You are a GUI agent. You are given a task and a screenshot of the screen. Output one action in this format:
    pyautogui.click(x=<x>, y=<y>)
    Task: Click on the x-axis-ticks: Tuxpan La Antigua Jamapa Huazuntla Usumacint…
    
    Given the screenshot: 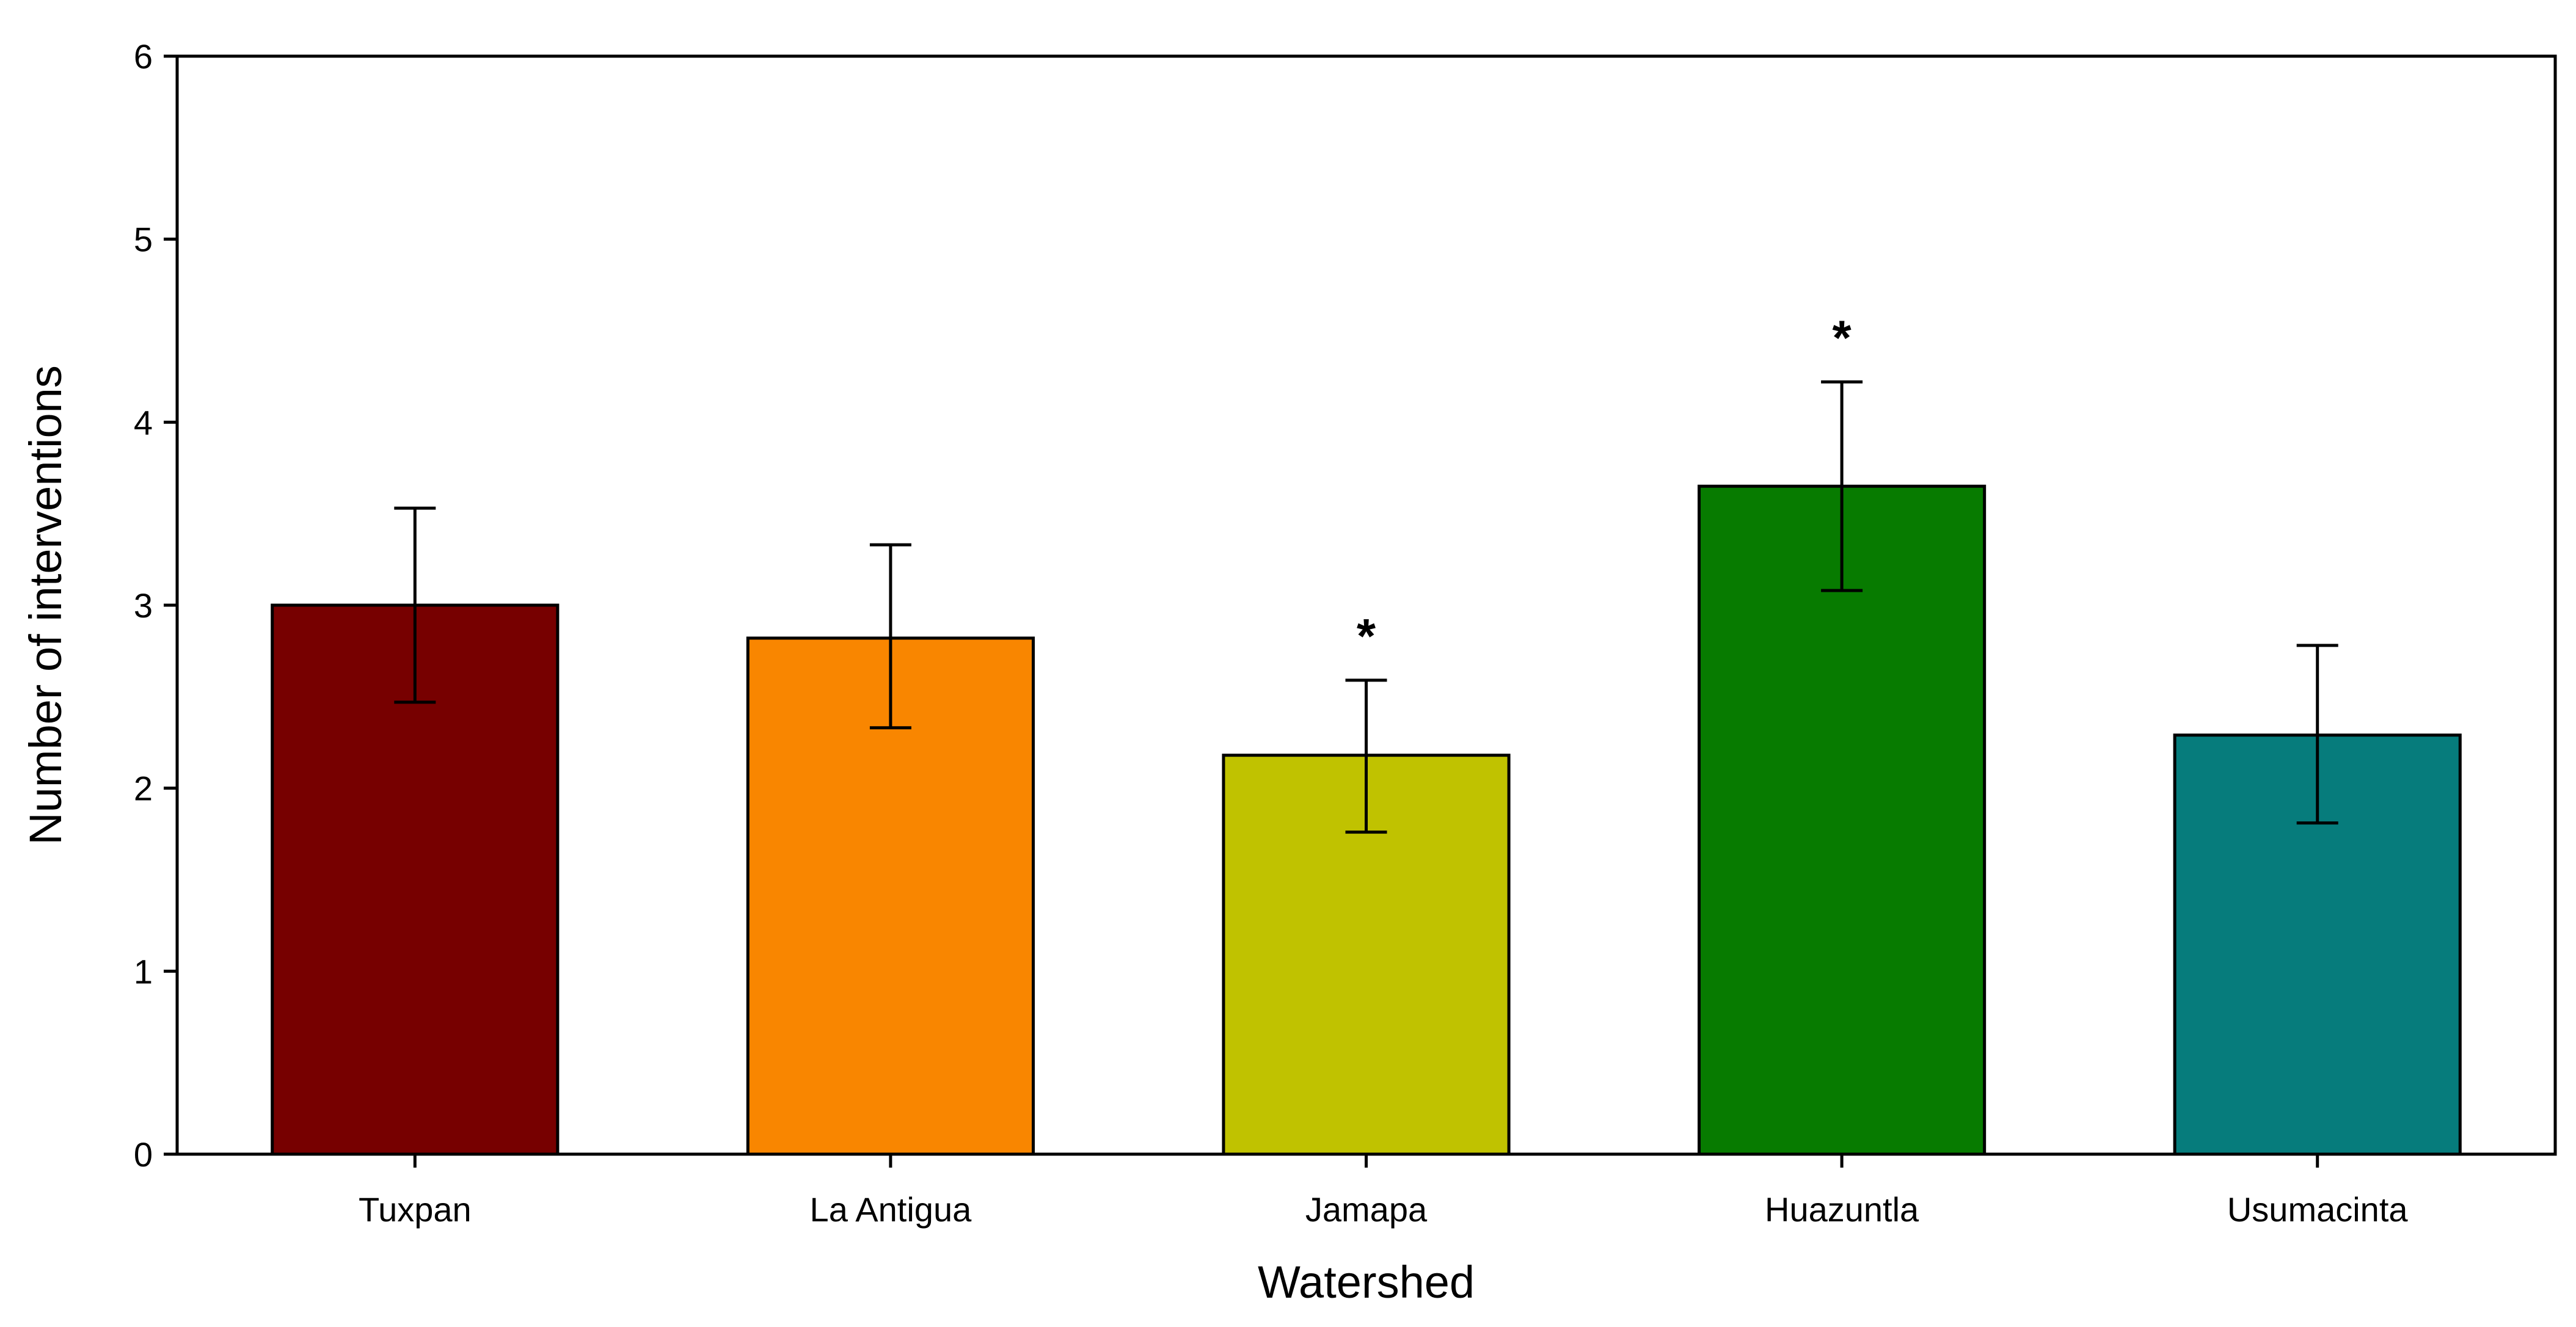 What is the action you would take?
    pyautogui.click(x=1383, y=1191)
    